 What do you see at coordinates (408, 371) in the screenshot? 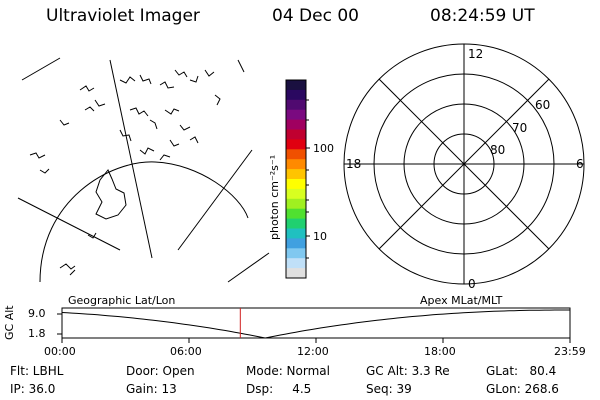
I see `info-gc-alt: GC Alt: 3.3 Re` at bounding box center [408, 371].